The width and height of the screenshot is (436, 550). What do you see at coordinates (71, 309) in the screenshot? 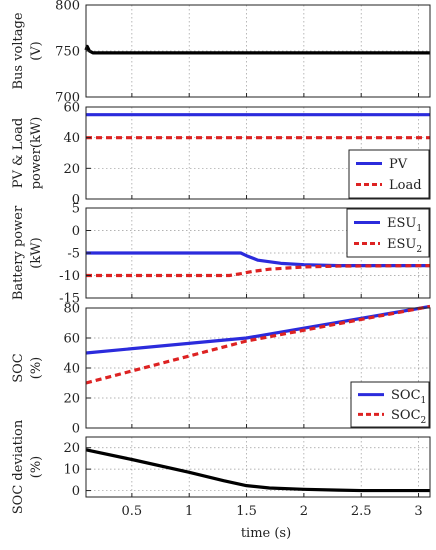
I see `y-tick-label: 80` at bounding box center [71, 309].